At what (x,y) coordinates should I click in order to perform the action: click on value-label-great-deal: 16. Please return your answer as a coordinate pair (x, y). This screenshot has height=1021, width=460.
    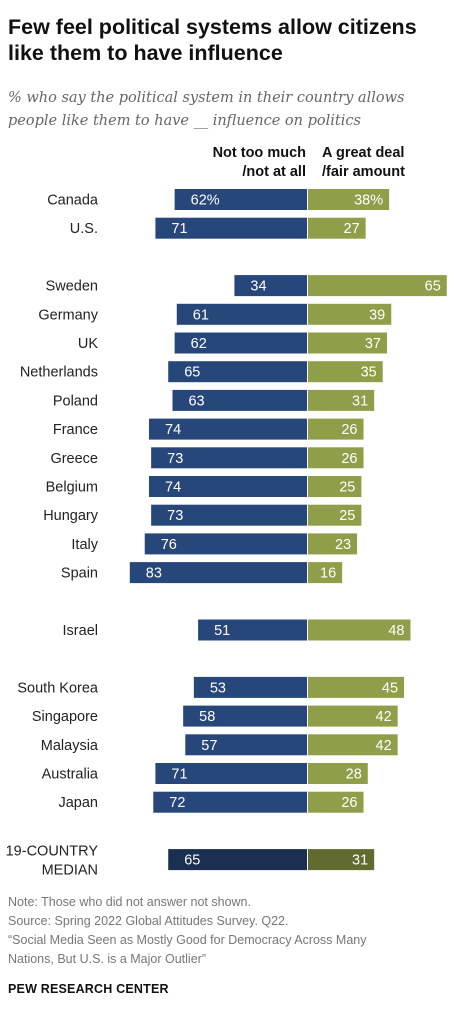
    Looking at the image, I should click on (328, 574).